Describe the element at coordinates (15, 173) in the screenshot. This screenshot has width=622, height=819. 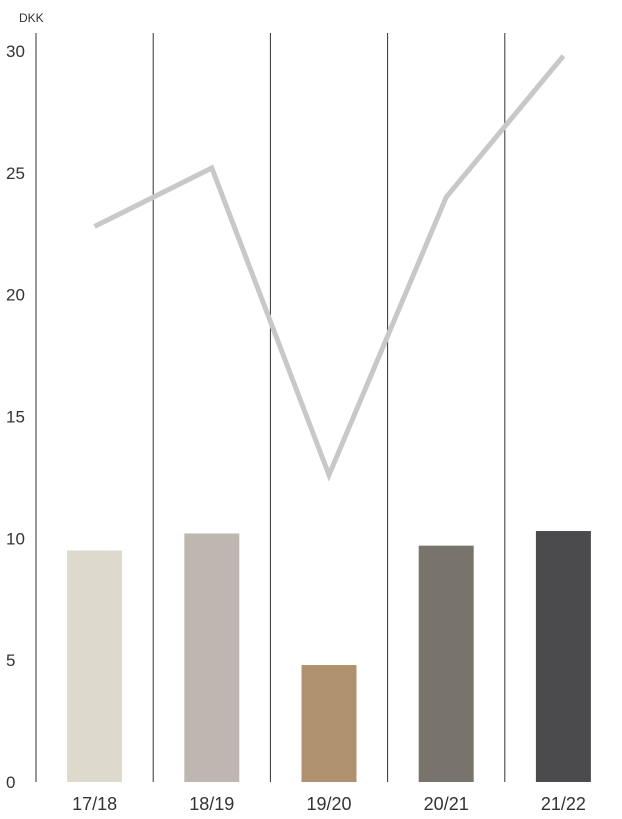
I see `y-tick-label: 25` at that location.